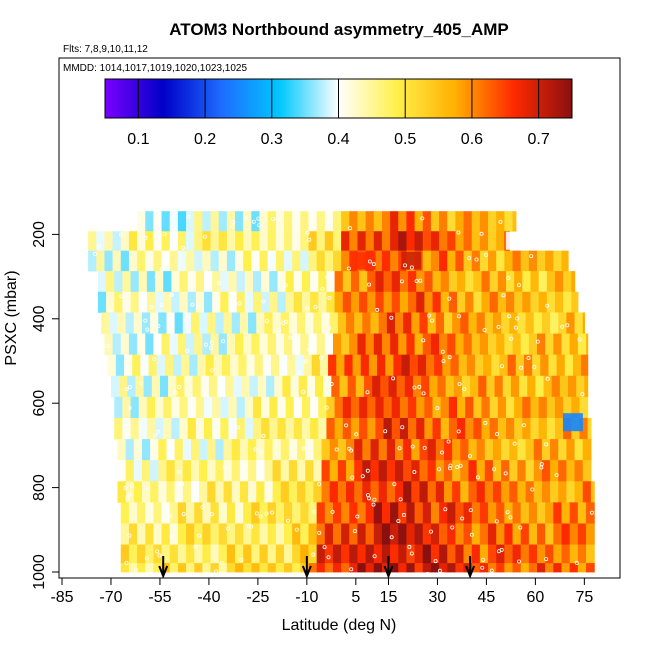 This screenshot has height=650, width=650. Describe the element at coordinates (539, 139) in the screenshot. I see `colorbar-tick-label: 0.7` at that location.